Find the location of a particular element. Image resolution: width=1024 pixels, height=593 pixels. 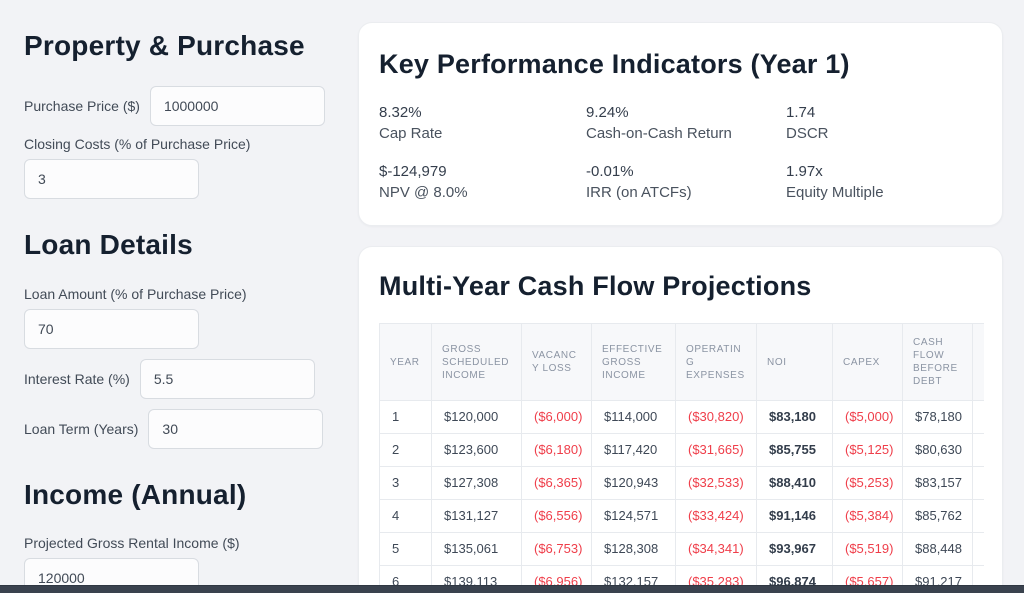

column-cash-flow-before-debt: Cash Flow Before Debt is located at coordinates (937, 362).